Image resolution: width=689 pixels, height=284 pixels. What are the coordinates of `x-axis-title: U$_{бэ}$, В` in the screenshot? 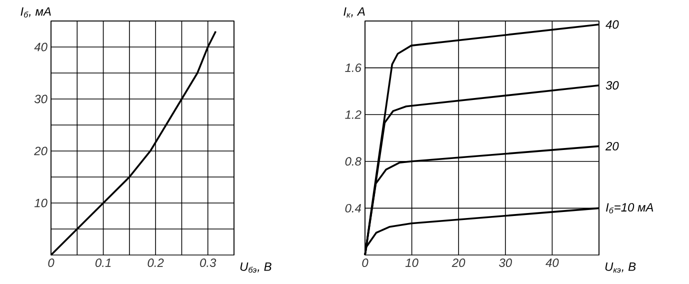 It's located at (256, 267).